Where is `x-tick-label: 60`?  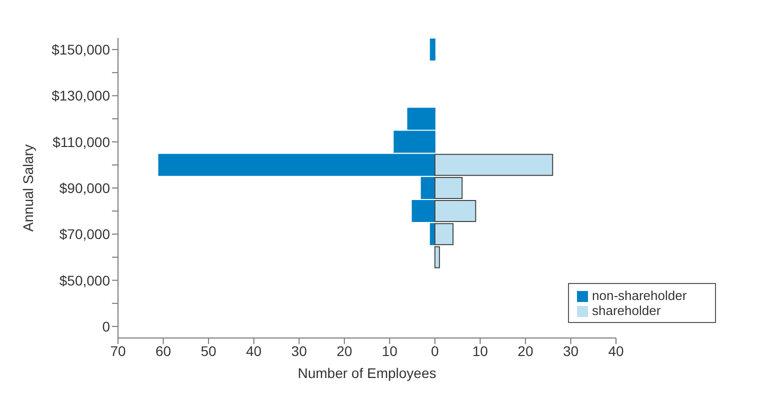
x-tick-label: 60 is located at coordinates (163, 350).